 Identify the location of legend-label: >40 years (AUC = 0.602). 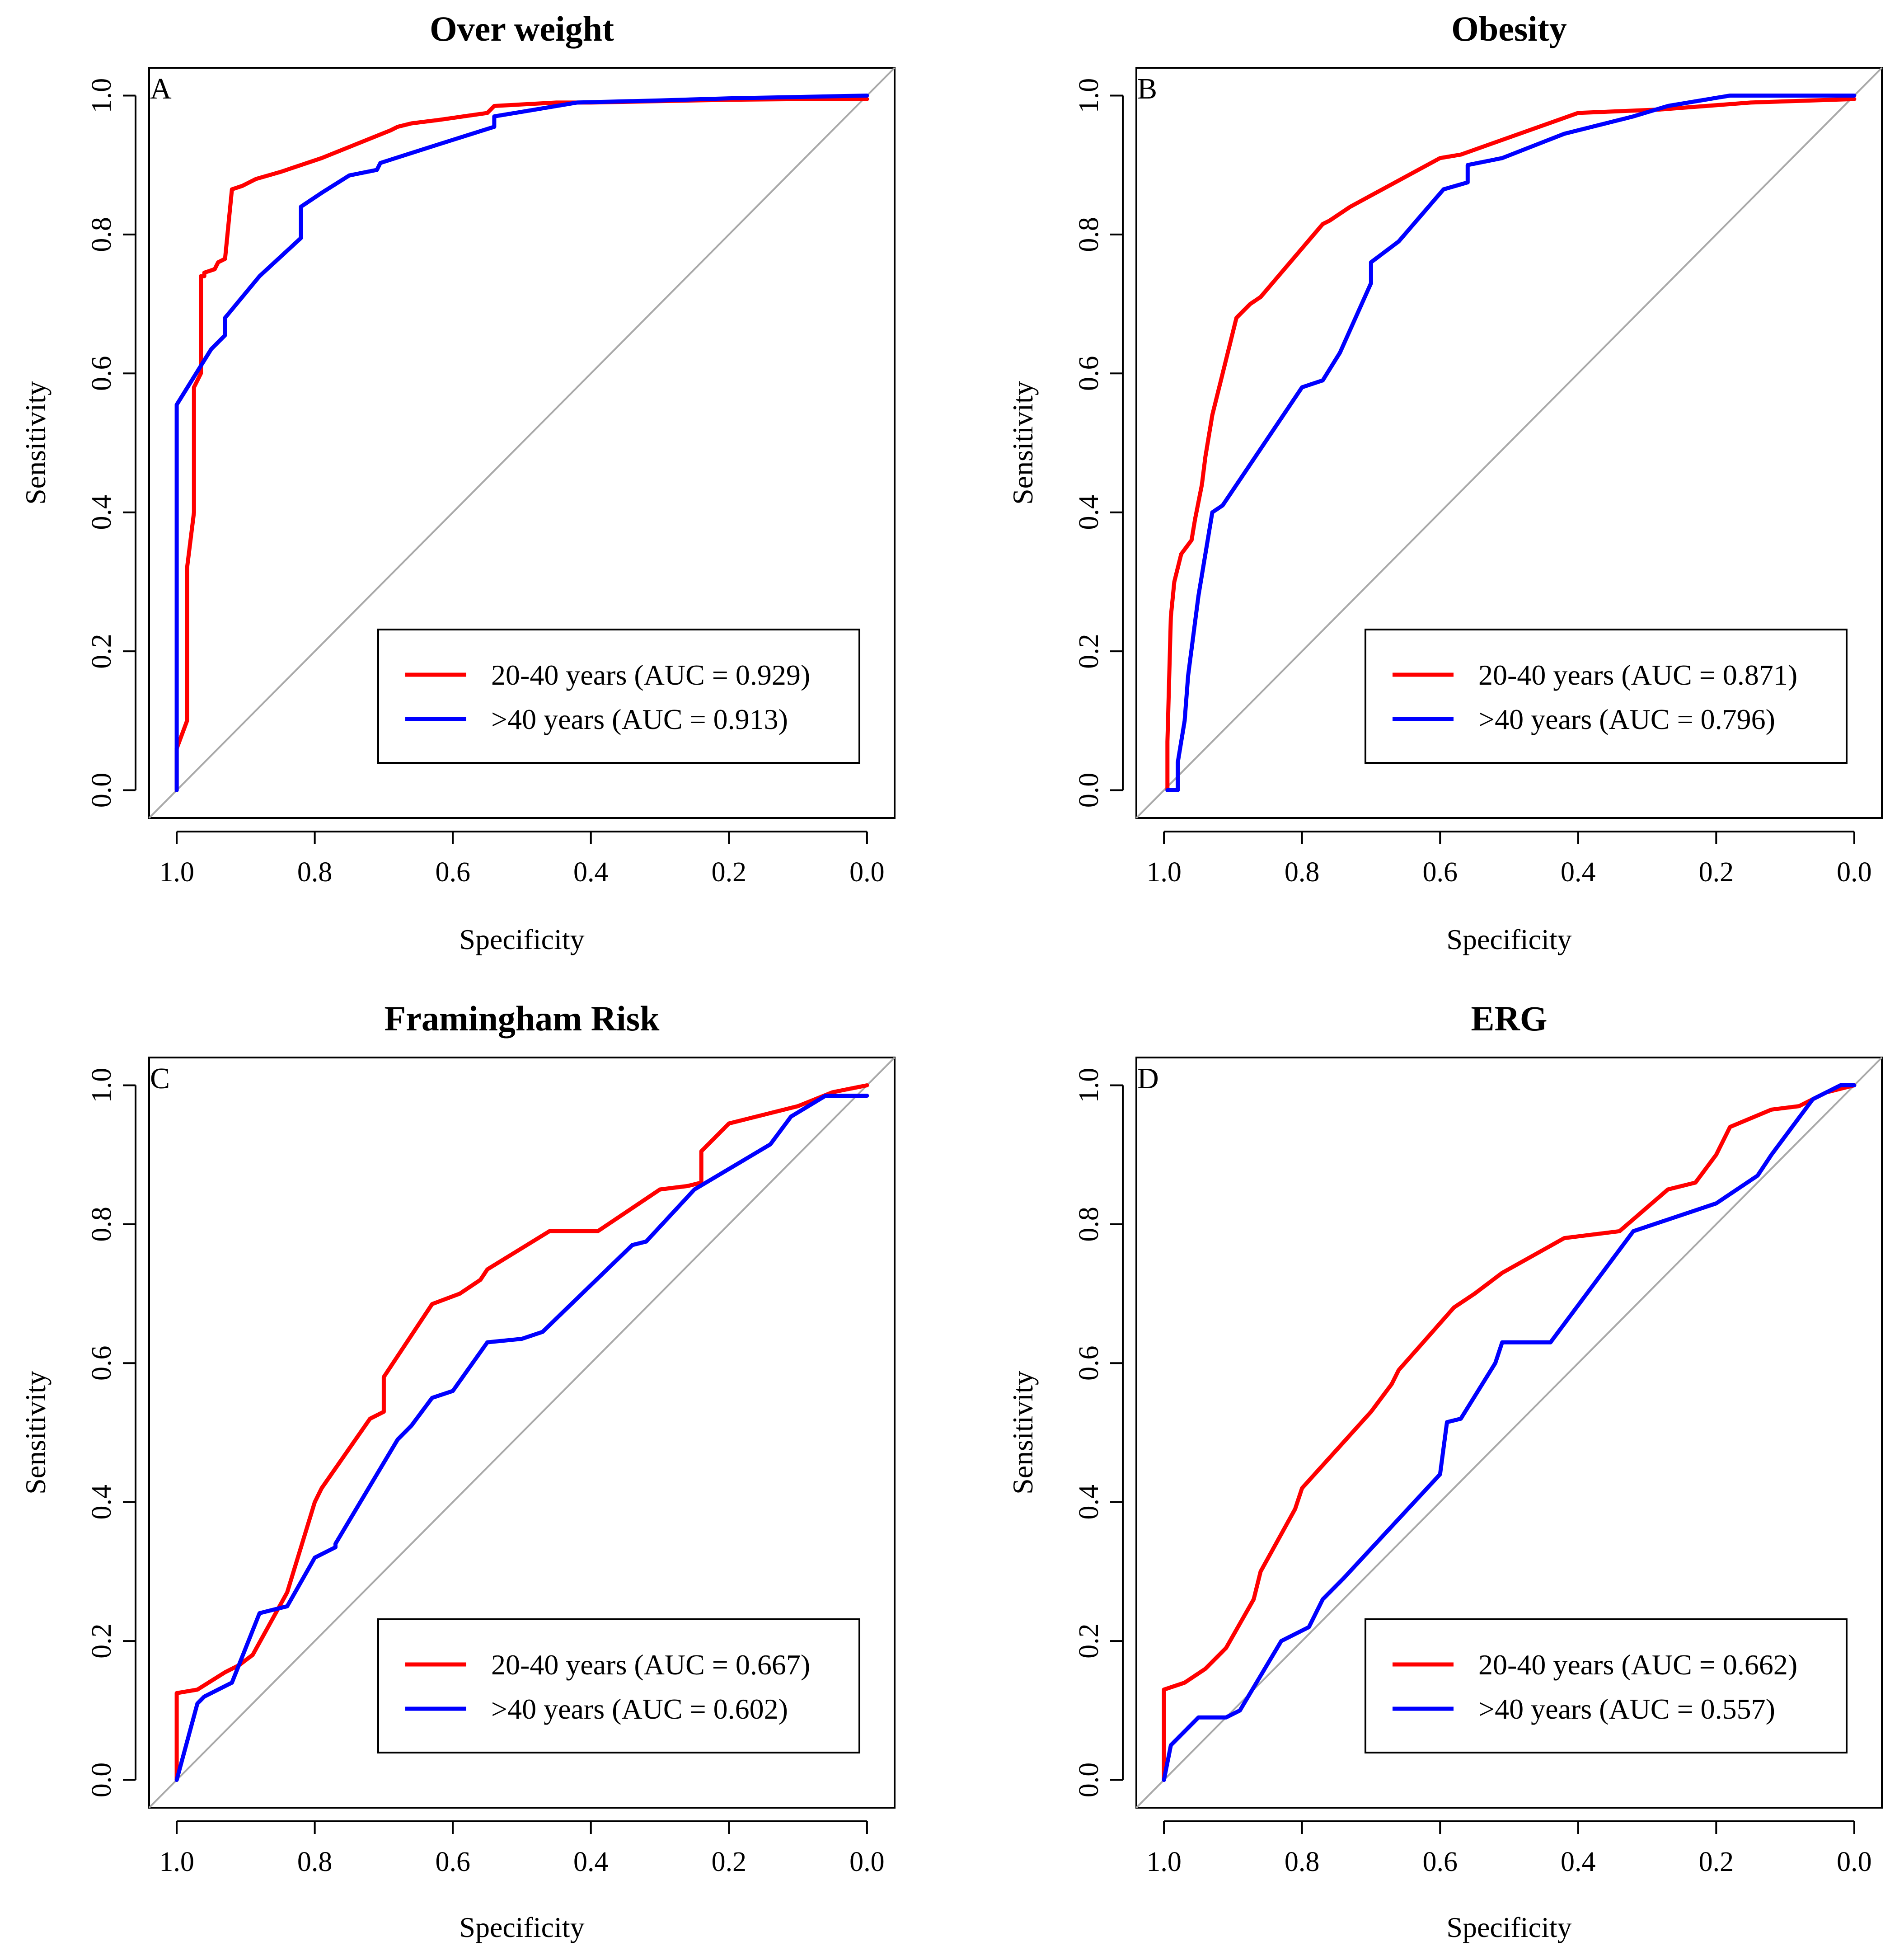
(639, 1709).